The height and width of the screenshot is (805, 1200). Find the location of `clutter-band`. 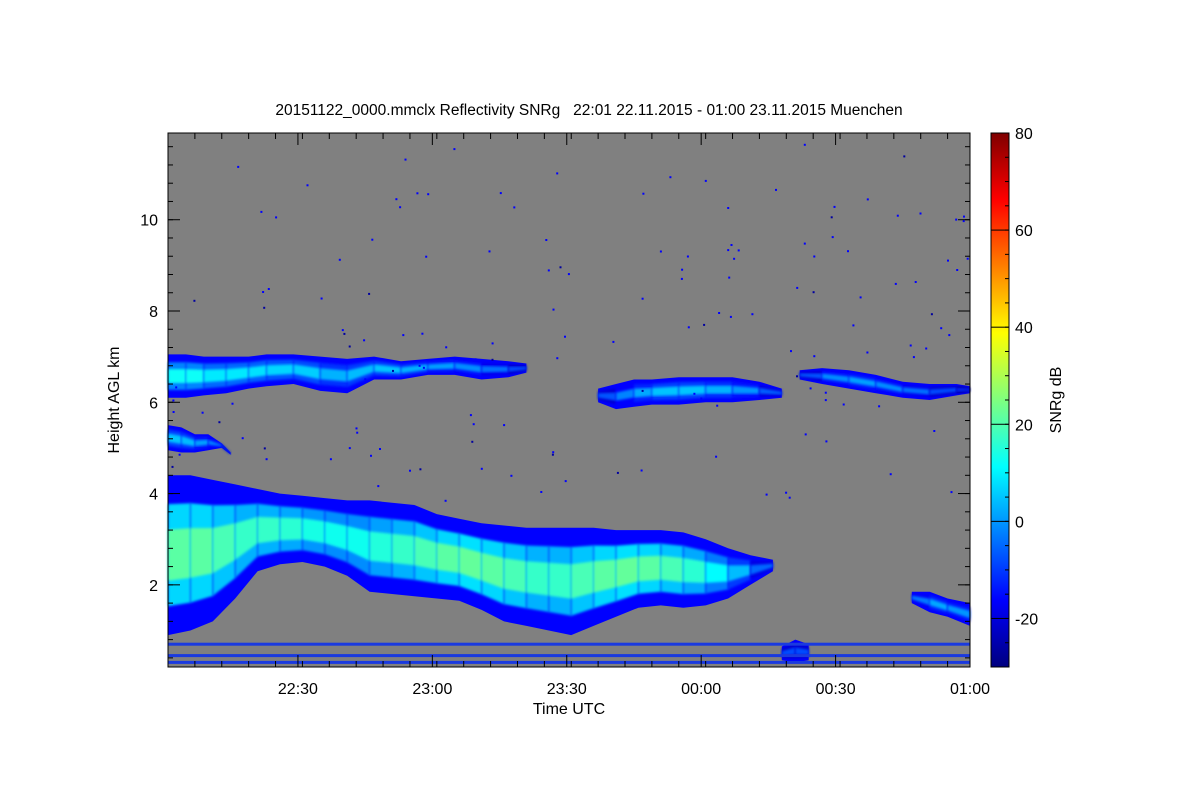

clutter-band is located at coordinates (569, 662).